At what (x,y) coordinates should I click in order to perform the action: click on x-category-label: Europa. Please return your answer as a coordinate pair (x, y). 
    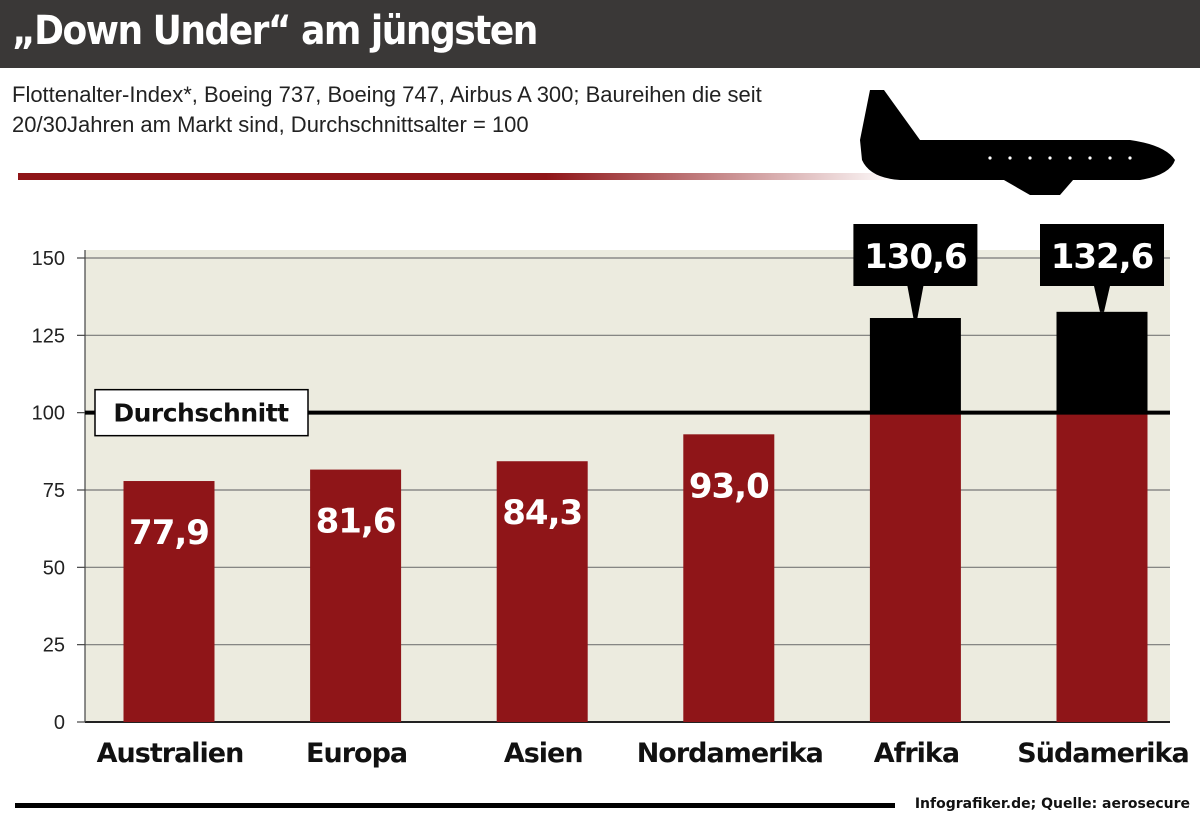
    Looking at the image, I should click on (356, 753).